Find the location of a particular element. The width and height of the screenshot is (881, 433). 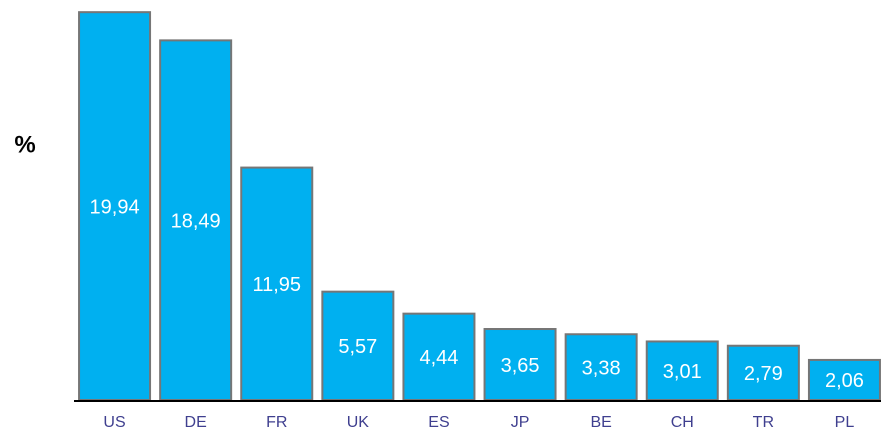

value-label: 5,57 is located at coordinates (357, 347).